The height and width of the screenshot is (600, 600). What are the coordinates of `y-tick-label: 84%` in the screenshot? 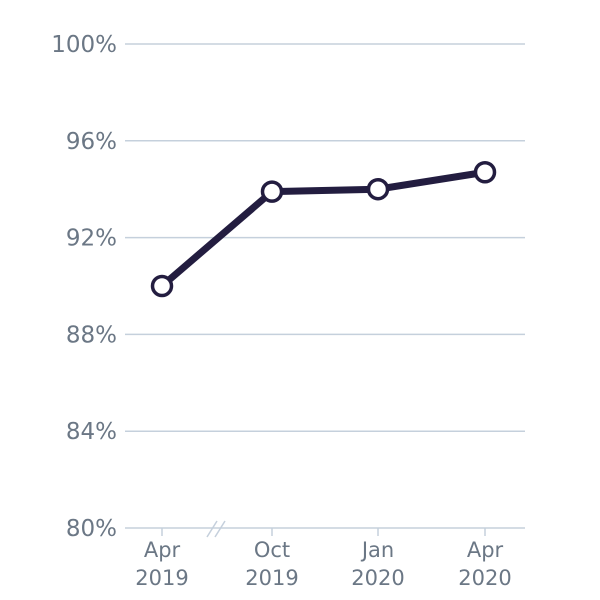 It's located at (91, 432).